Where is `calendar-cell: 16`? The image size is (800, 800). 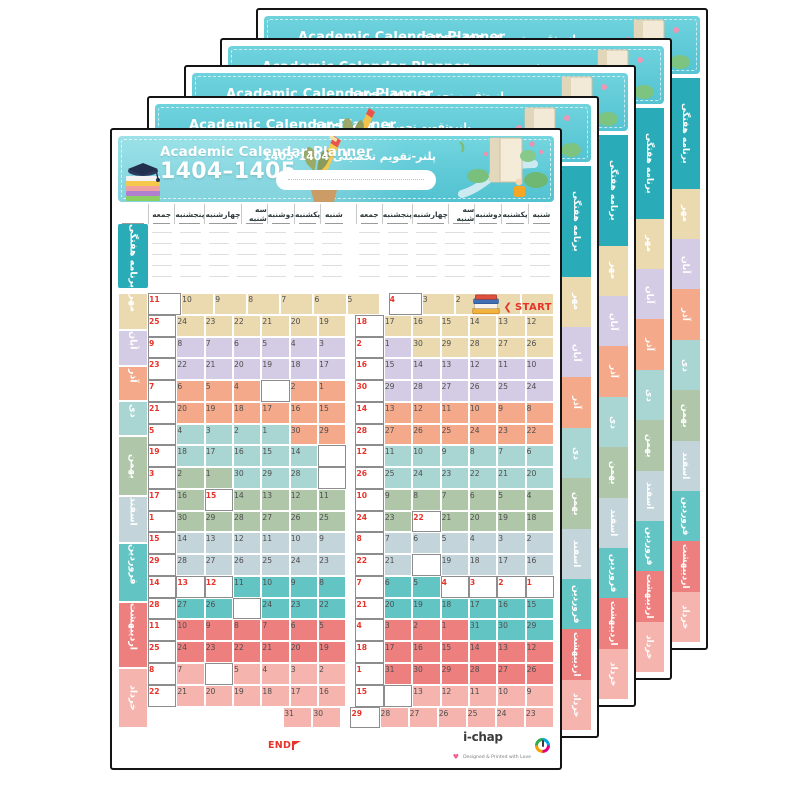
calendar-cell: 16 is located at coordinates (511, 608).